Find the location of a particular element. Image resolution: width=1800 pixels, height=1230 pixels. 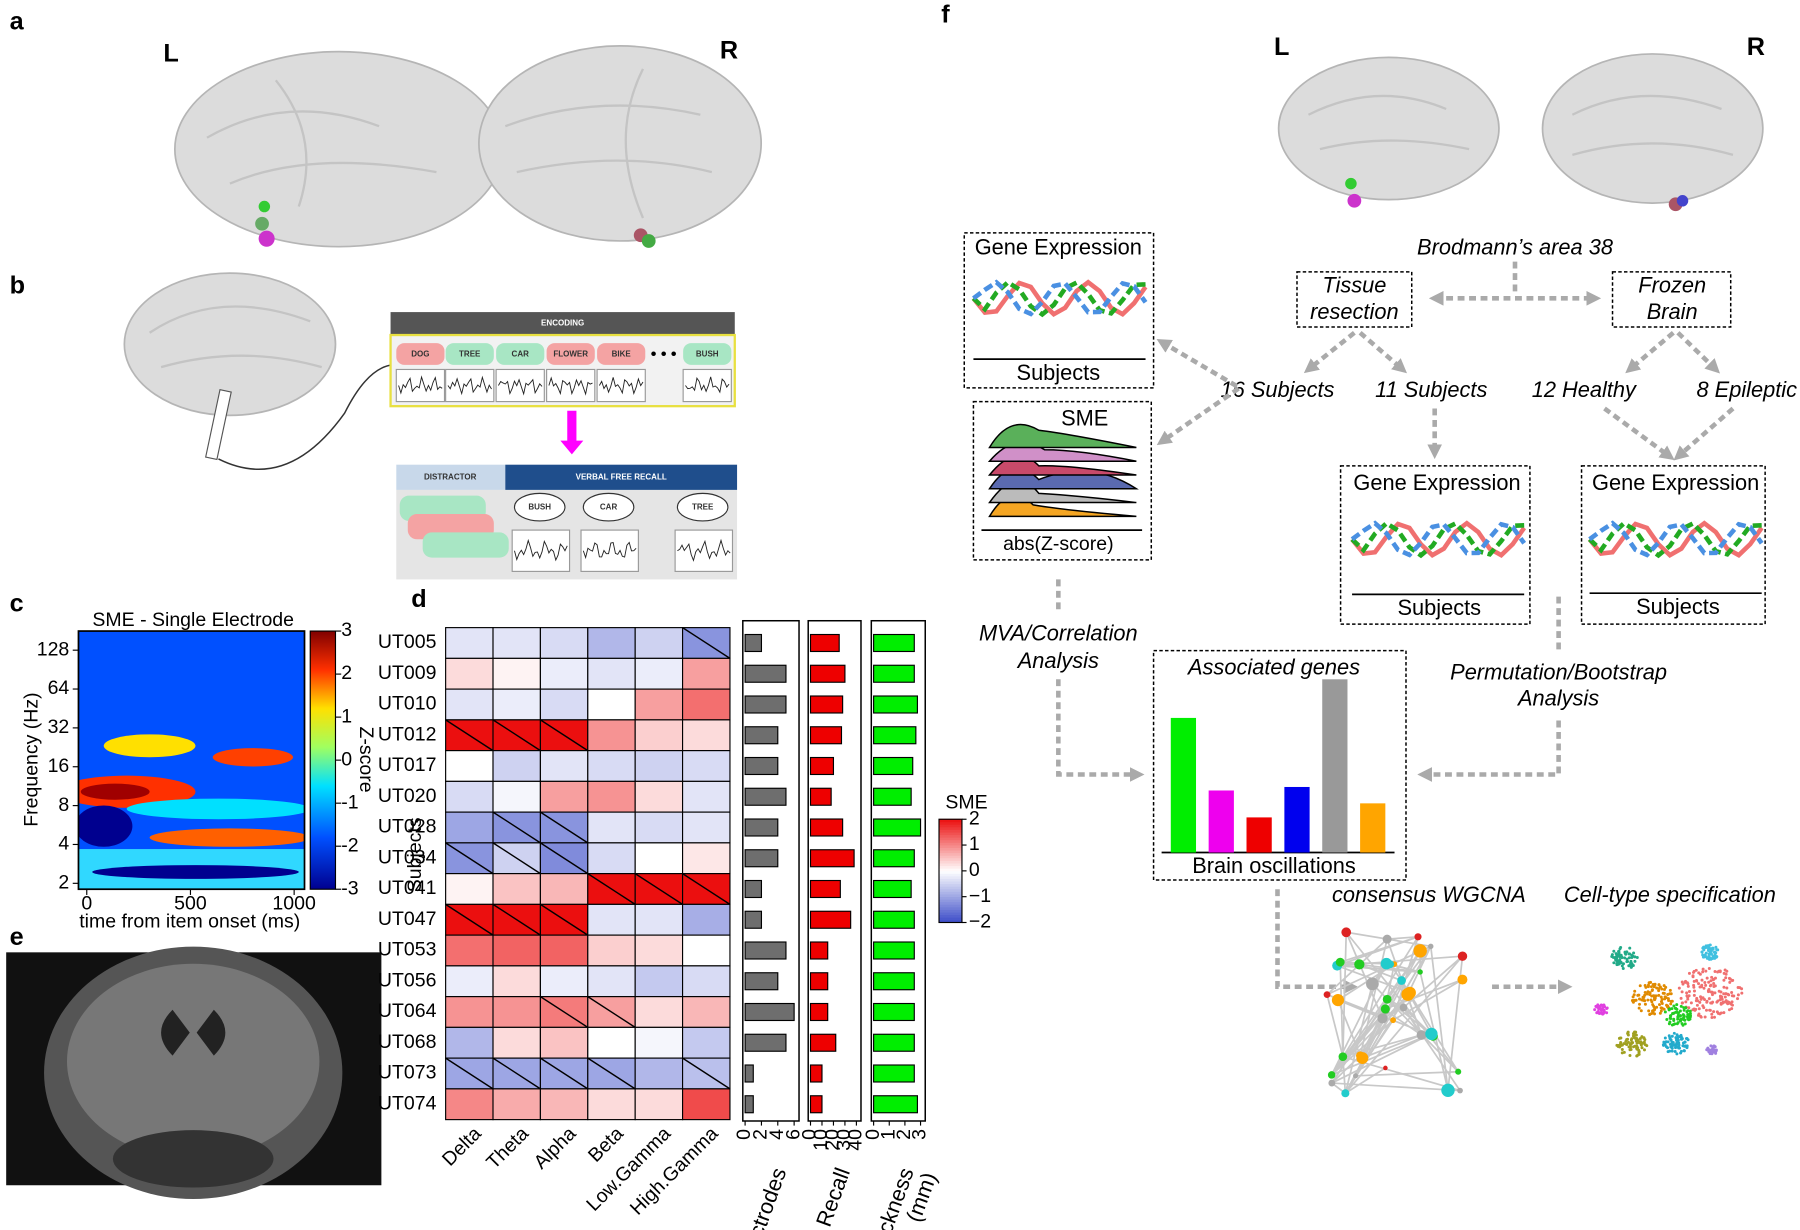

x-axis-label: Brain oscillations is located at coordinates (1274, 865).